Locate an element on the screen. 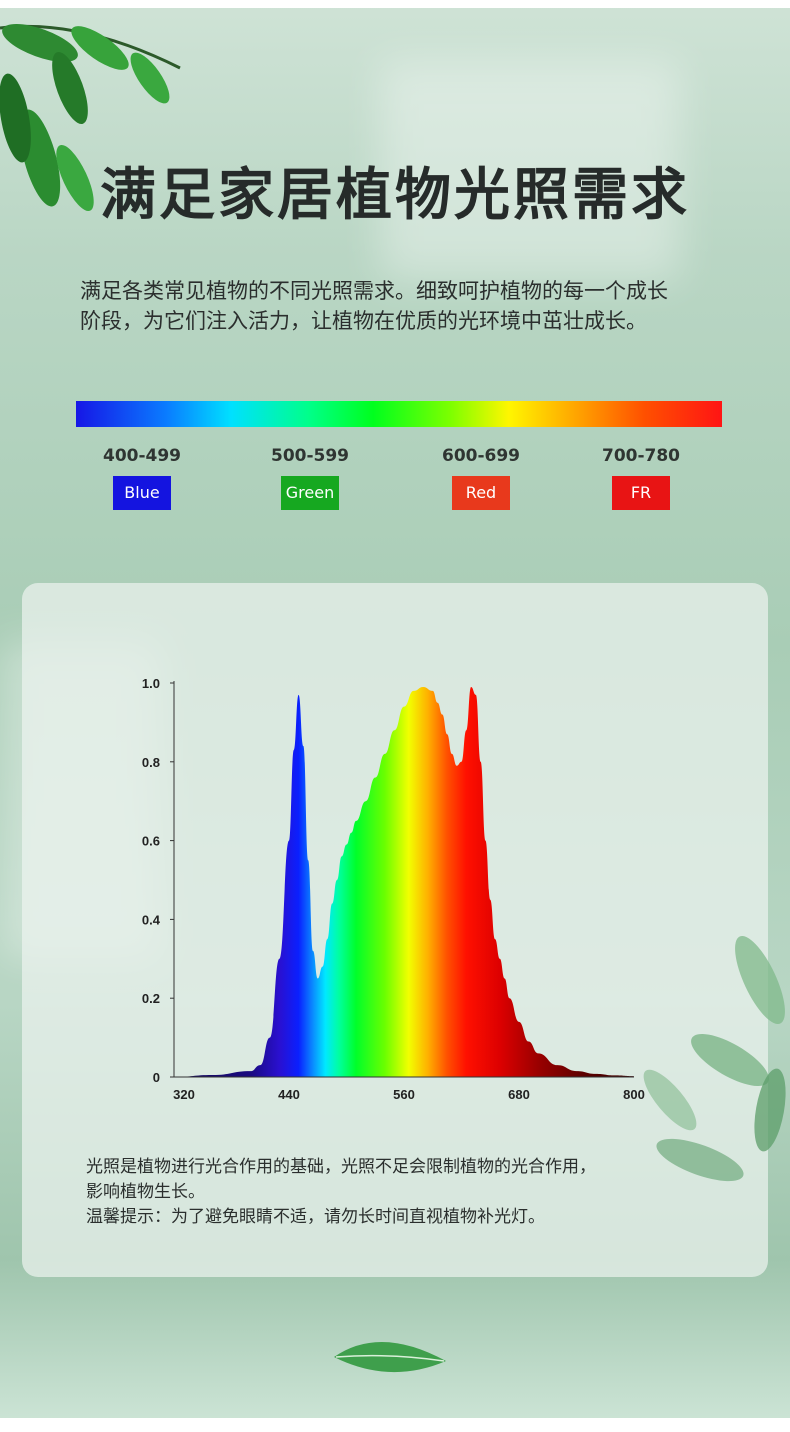  x-tick-label: 680 is located at coordinates (519, 1094).